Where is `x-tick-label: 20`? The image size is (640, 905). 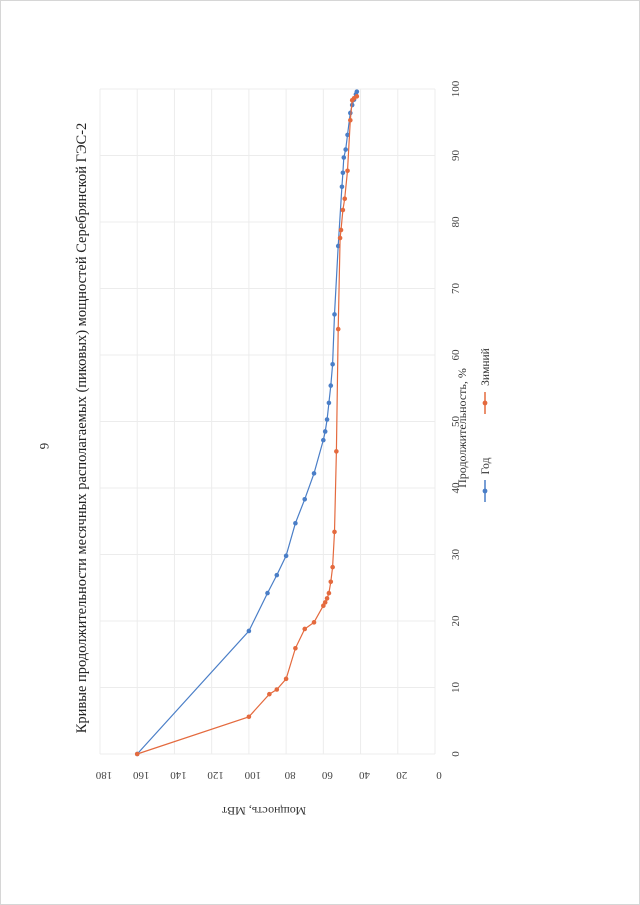
x-tick-label: 20 is located at coordinates (456, 621).